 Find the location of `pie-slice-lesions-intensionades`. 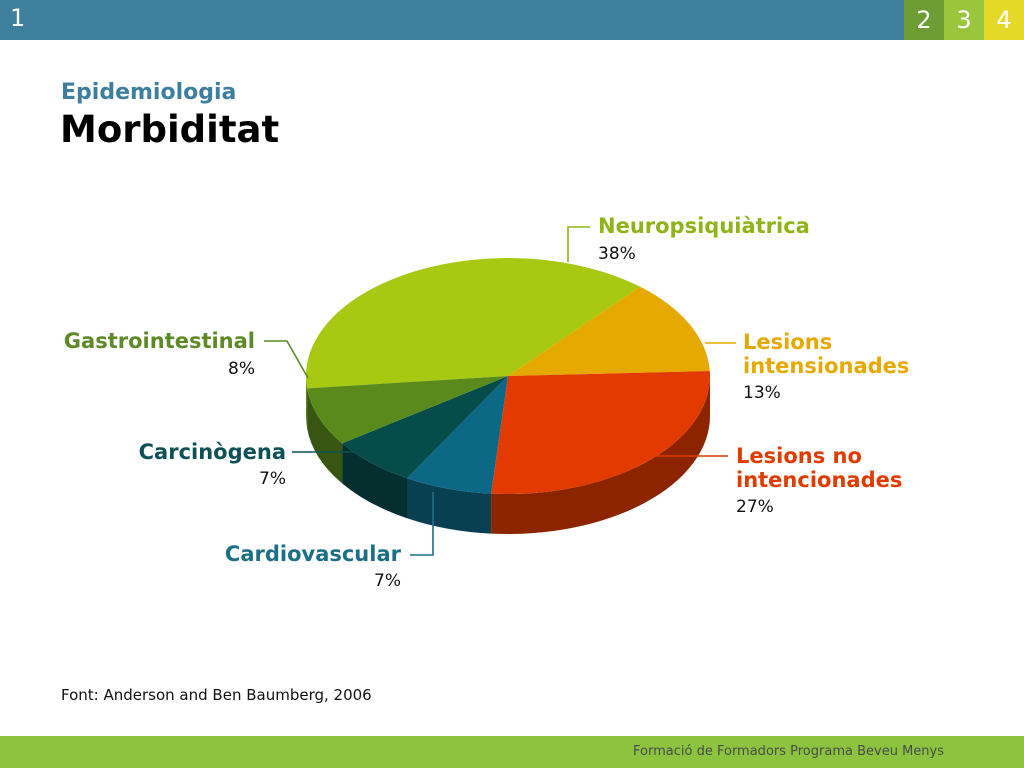

pie-slice-lesions-intensionades is located at coordinates (609, 331).